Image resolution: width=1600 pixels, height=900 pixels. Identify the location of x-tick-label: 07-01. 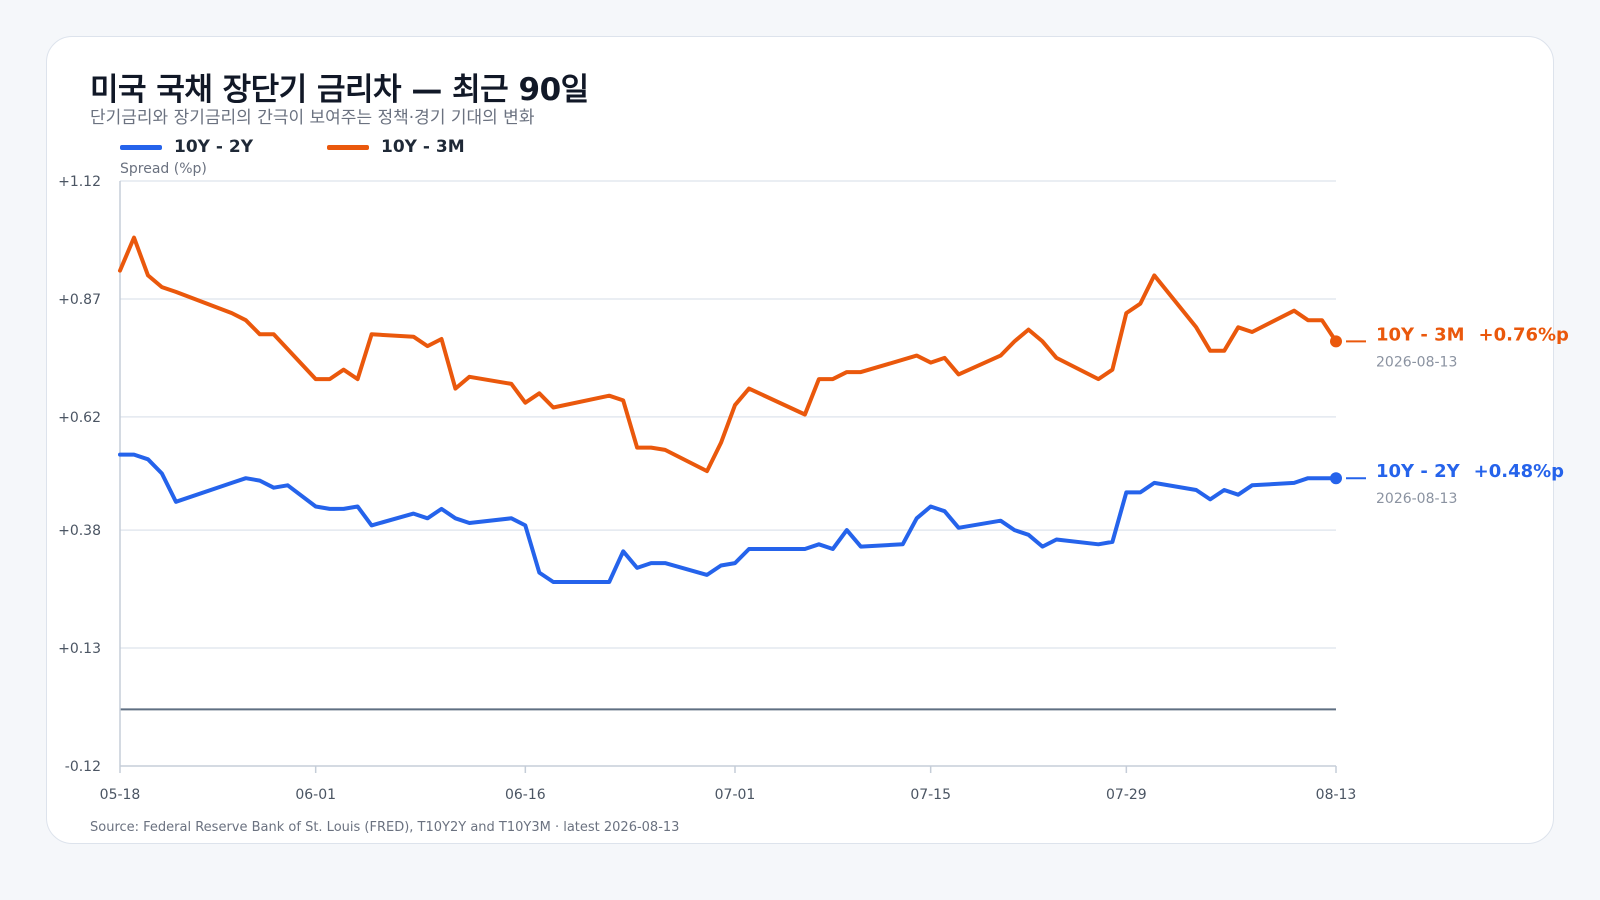
(735, 795).